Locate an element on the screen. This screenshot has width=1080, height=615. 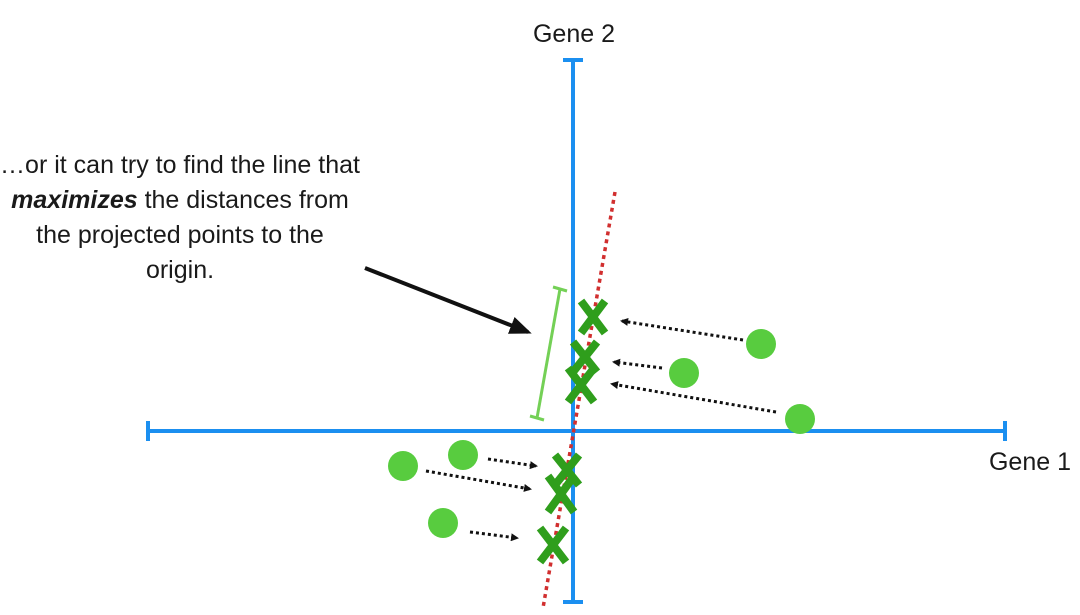
distance-bracket is located at coordinates (548, 353).